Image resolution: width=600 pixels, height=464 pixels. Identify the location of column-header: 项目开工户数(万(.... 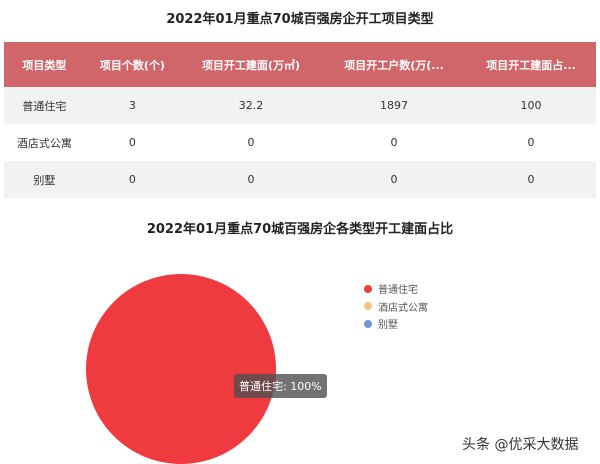
(394, 64).